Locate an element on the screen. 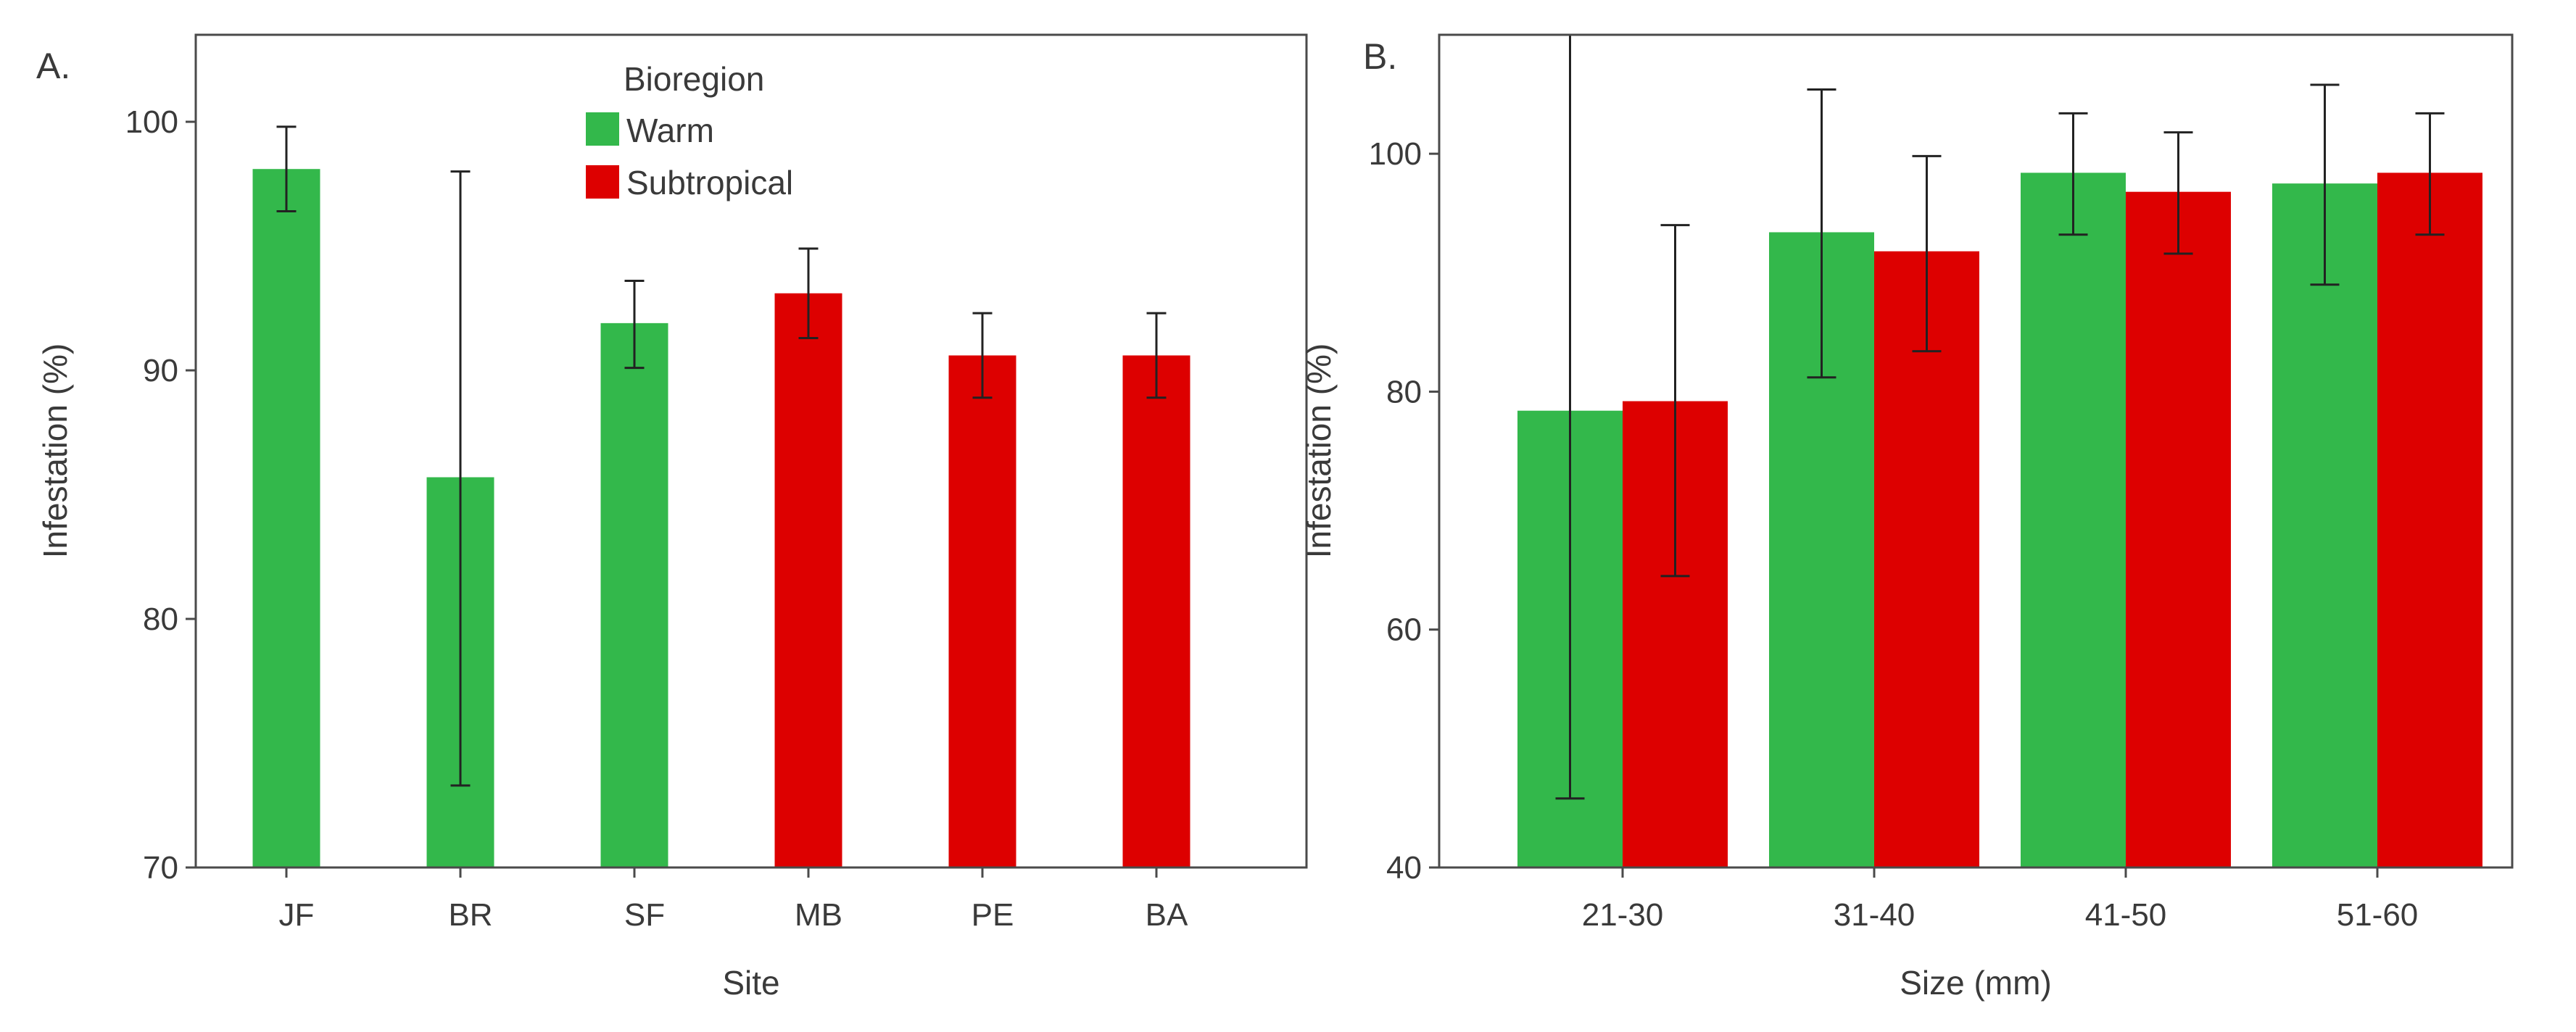  panel-a-x-tick-label-mb: MB is located at coordinates (819, 915).